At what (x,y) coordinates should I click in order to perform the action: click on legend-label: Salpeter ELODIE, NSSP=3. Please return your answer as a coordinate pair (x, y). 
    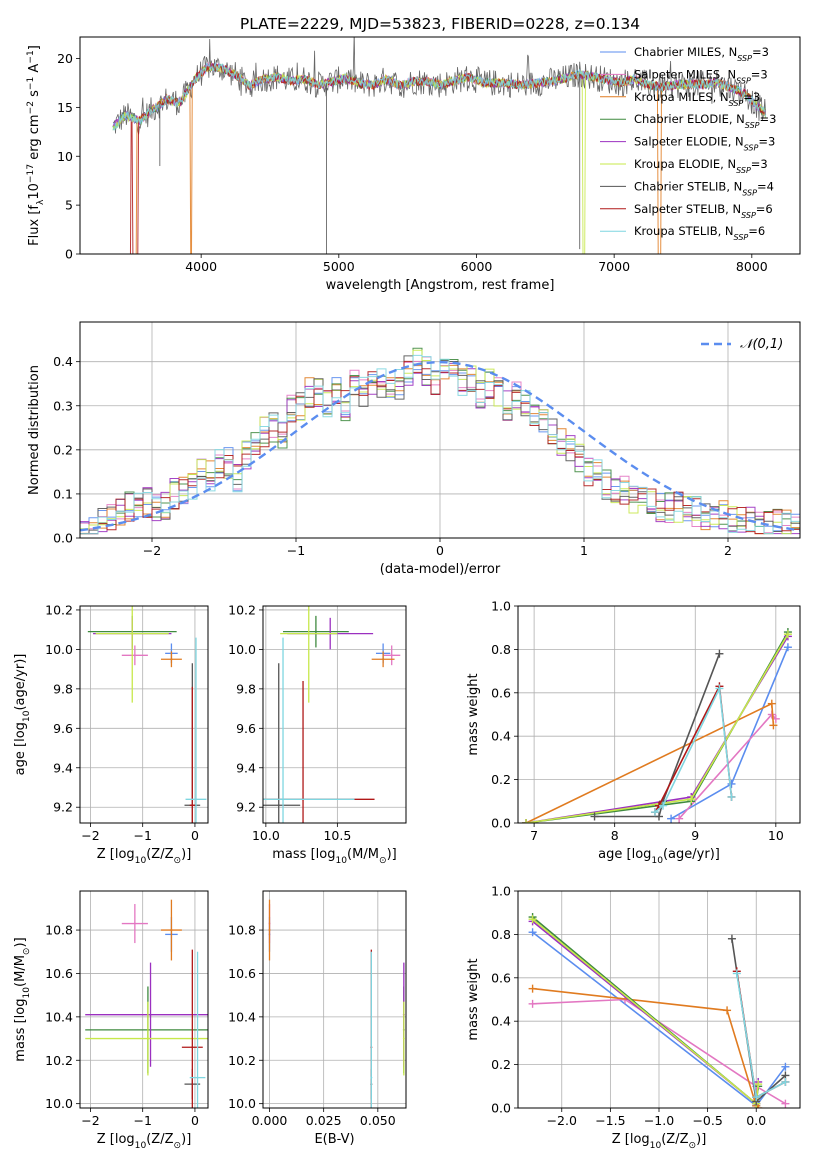
    Looking at the image, I should click on (704, 144).